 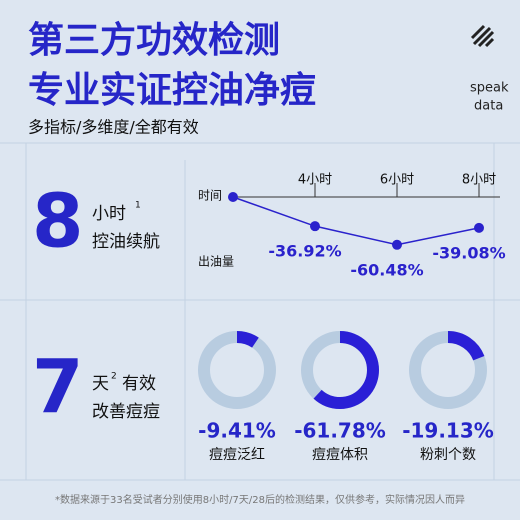 I want to click on logo, so click(x=482, y=36).